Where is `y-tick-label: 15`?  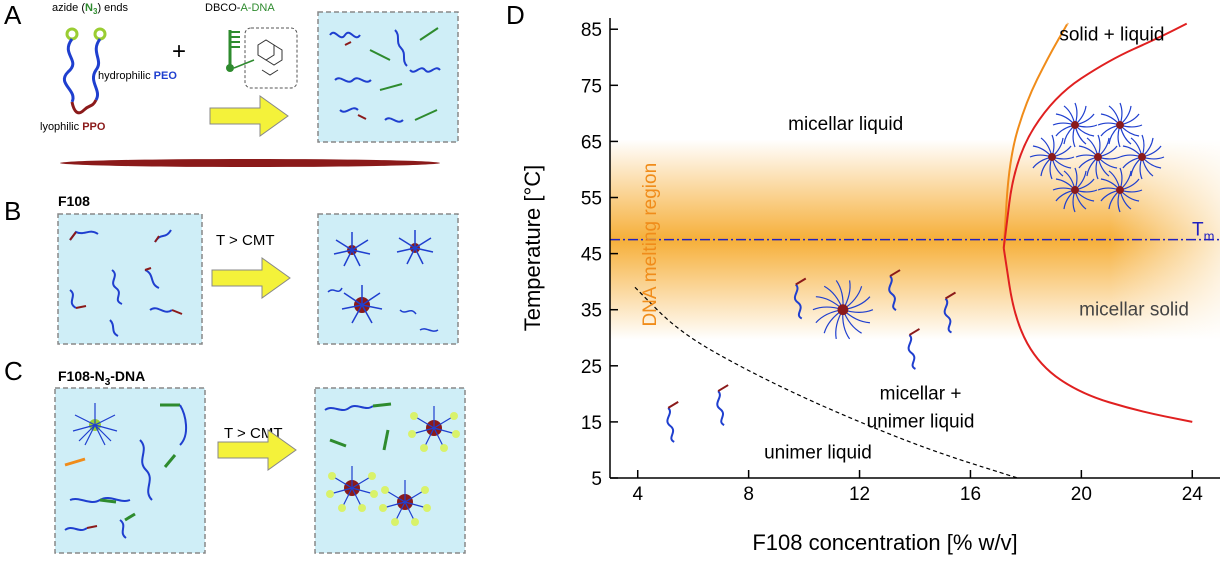
y-tick-label: 15 is located at coordinates (591, 423).